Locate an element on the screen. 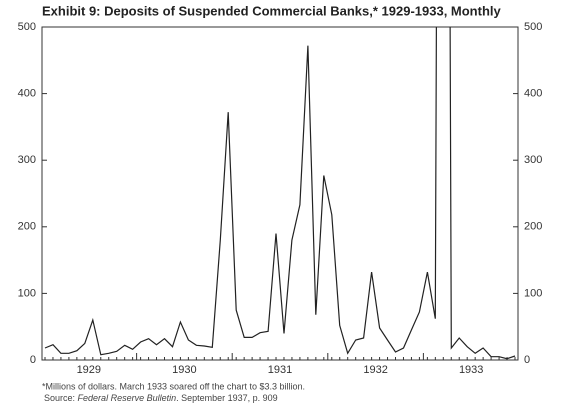 The width and height of the screenshot is (563, 414). y2-tick-label: 500 is located at coordinates (533, 27).